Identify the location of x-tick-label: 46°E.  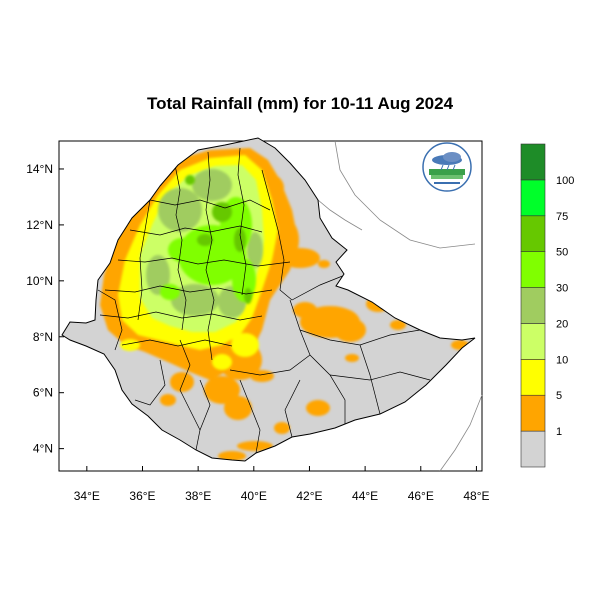
(421, 496).